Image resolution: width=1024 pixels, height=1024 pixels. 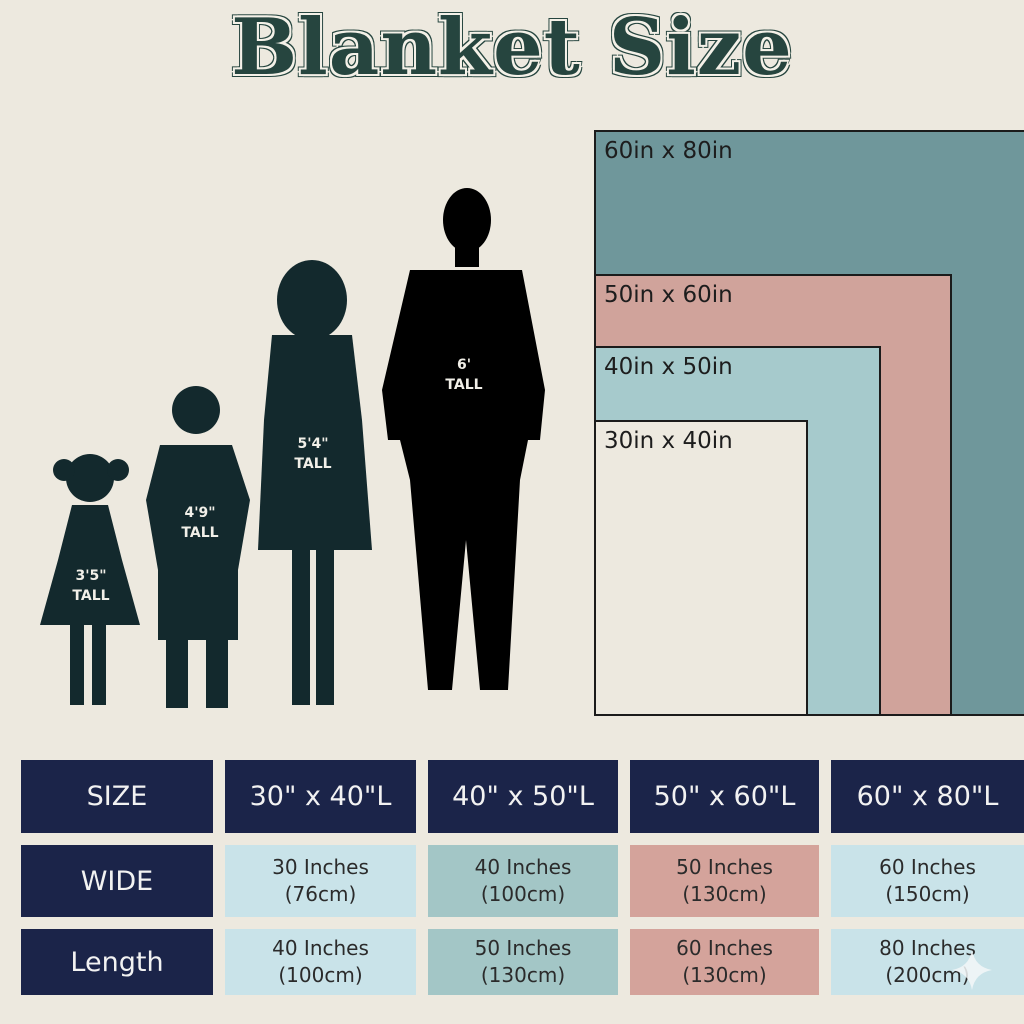 I want to click on length-cell: 80 Inches (200cm), so click(x=927, y=962).